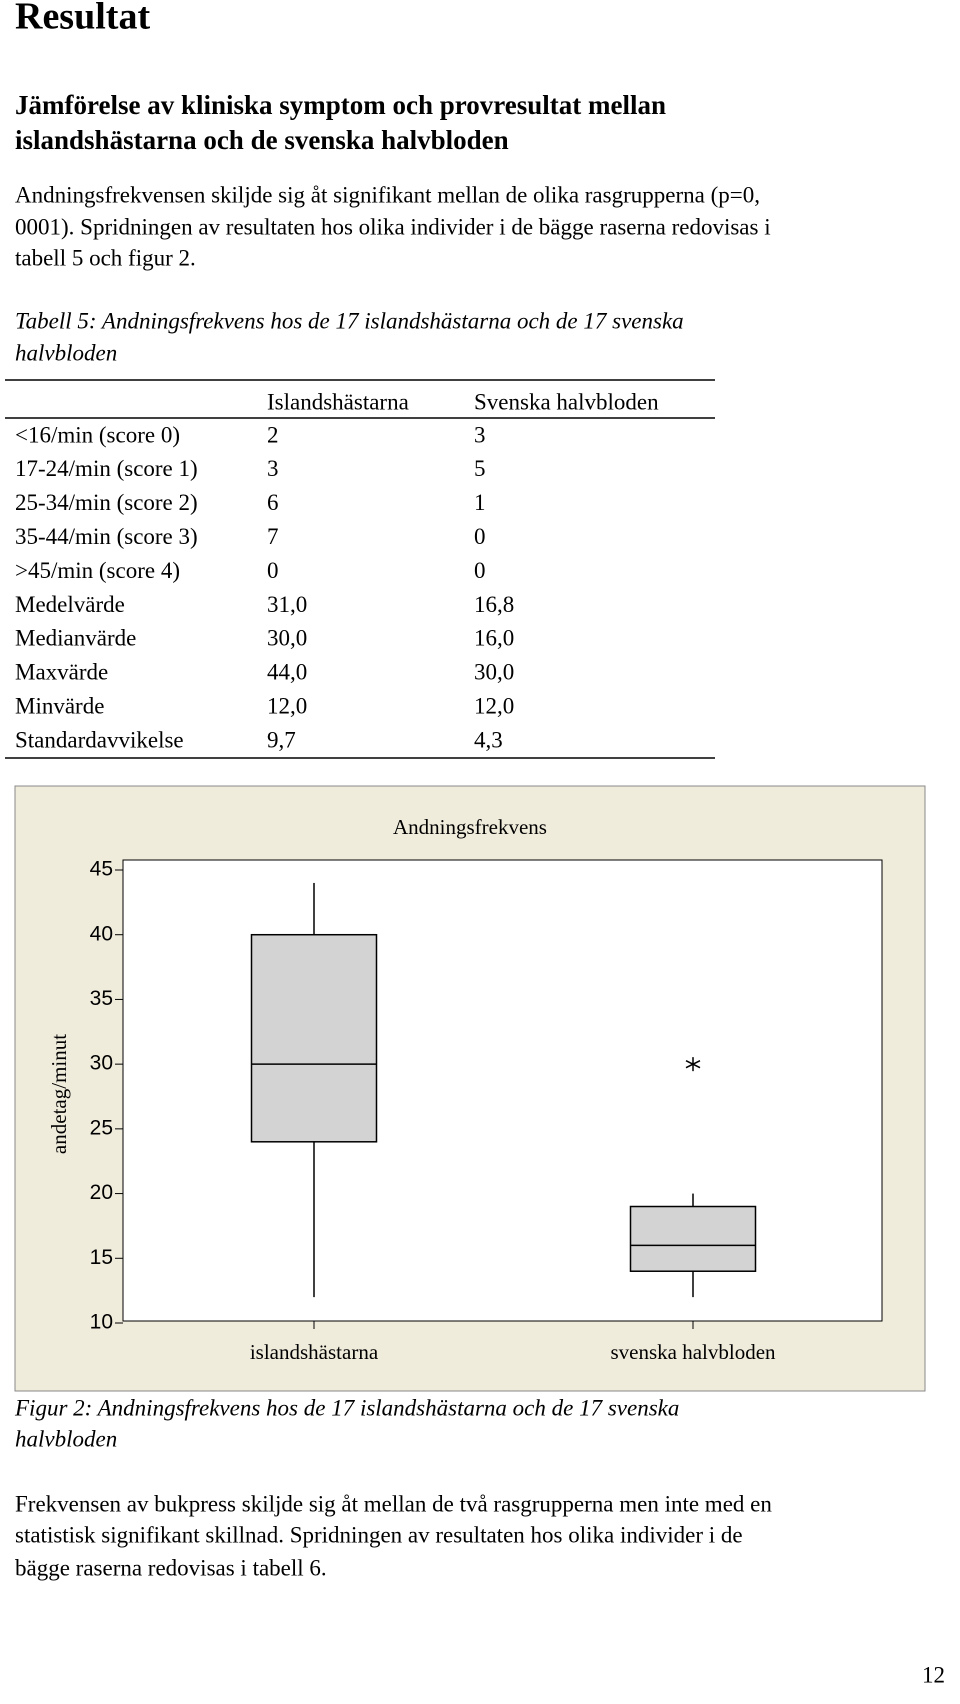  I want to click on table-cell: 9,7, so click(281, 739).